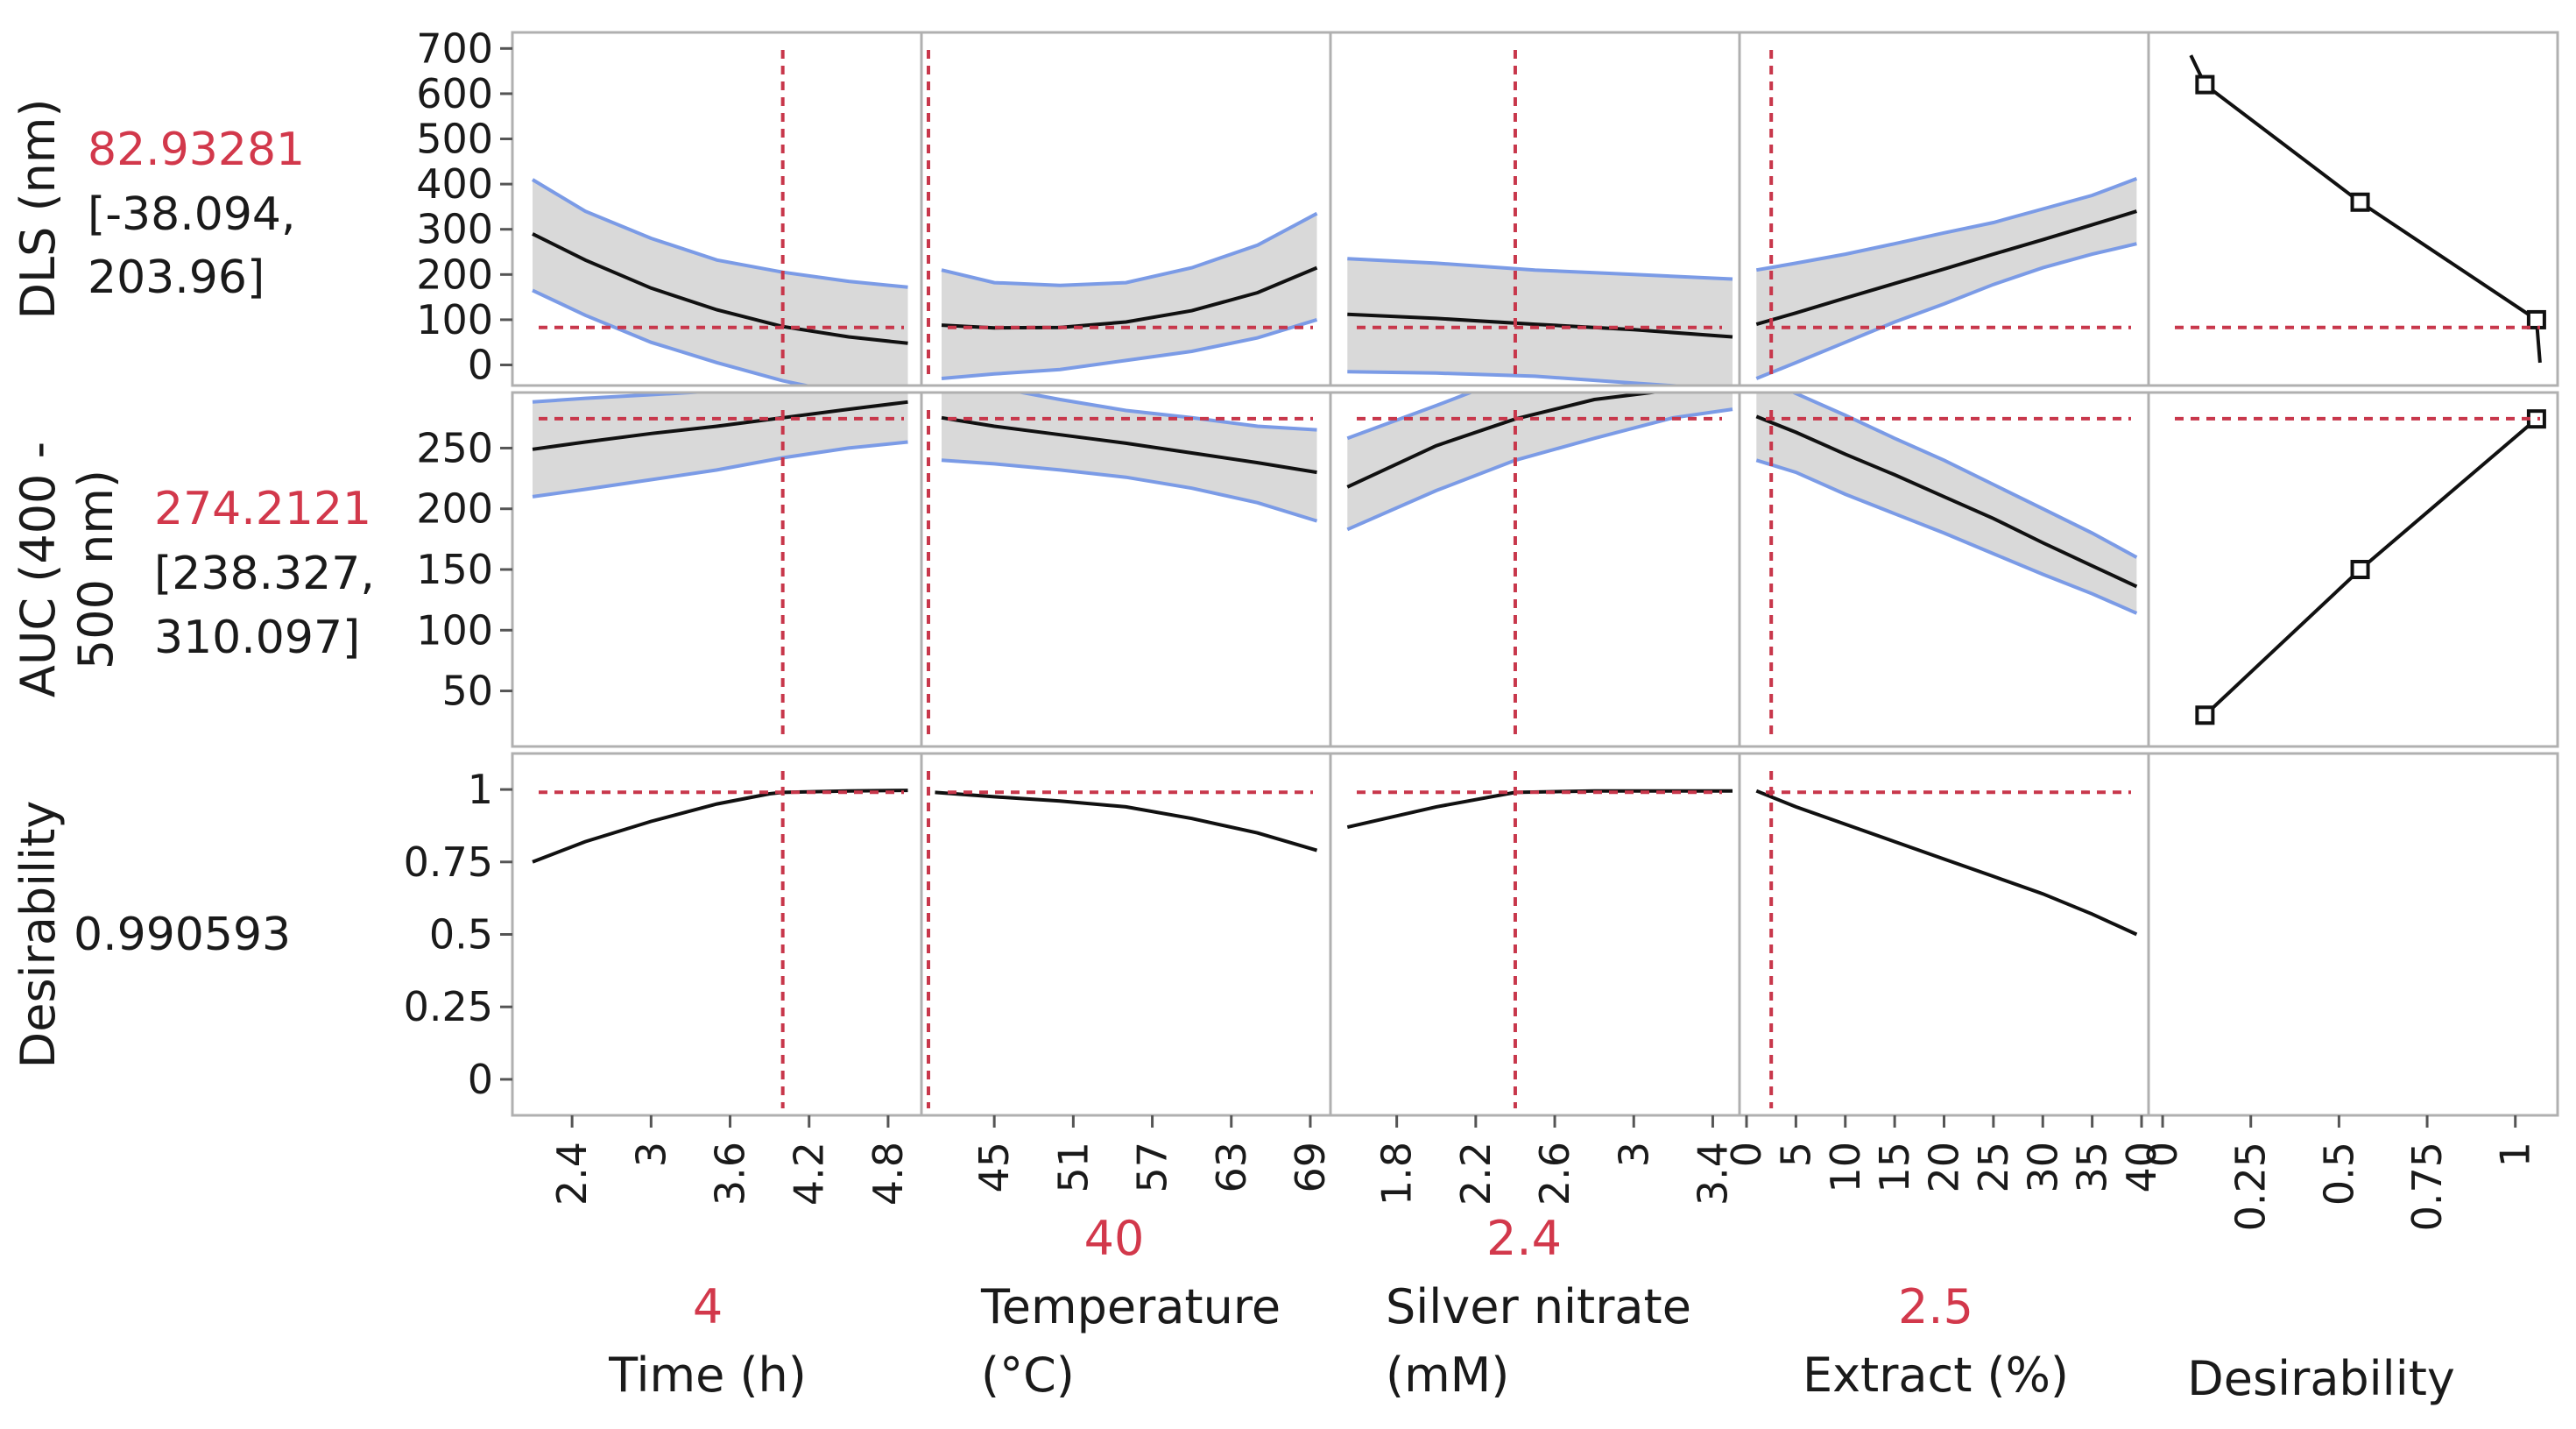  What do you see at coordinates (1524, 1238) in the screenshot?
I see `silver-nitrate-current-setting: 2.4` at bounding box center [1524, 1238].